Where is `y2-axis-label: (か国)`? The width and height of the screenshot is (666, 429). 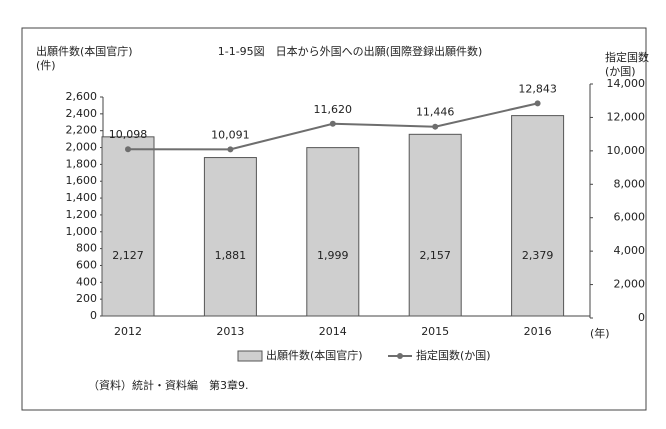 y2-axis-label: (か国) is located at coordinates (620, 71).